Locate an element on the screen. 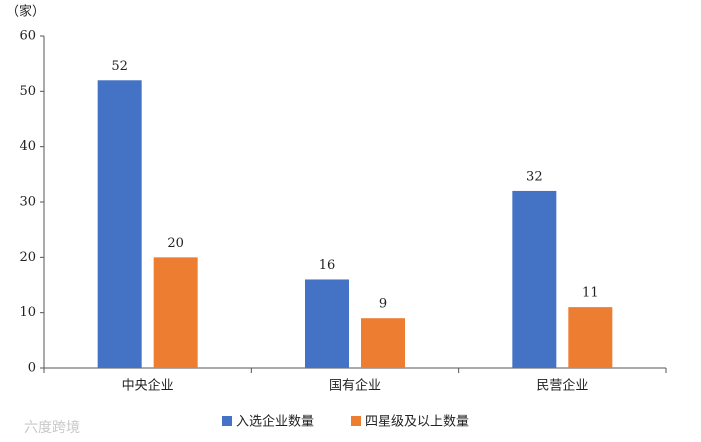  data-label: 32 is located at coordinates (534, 176).